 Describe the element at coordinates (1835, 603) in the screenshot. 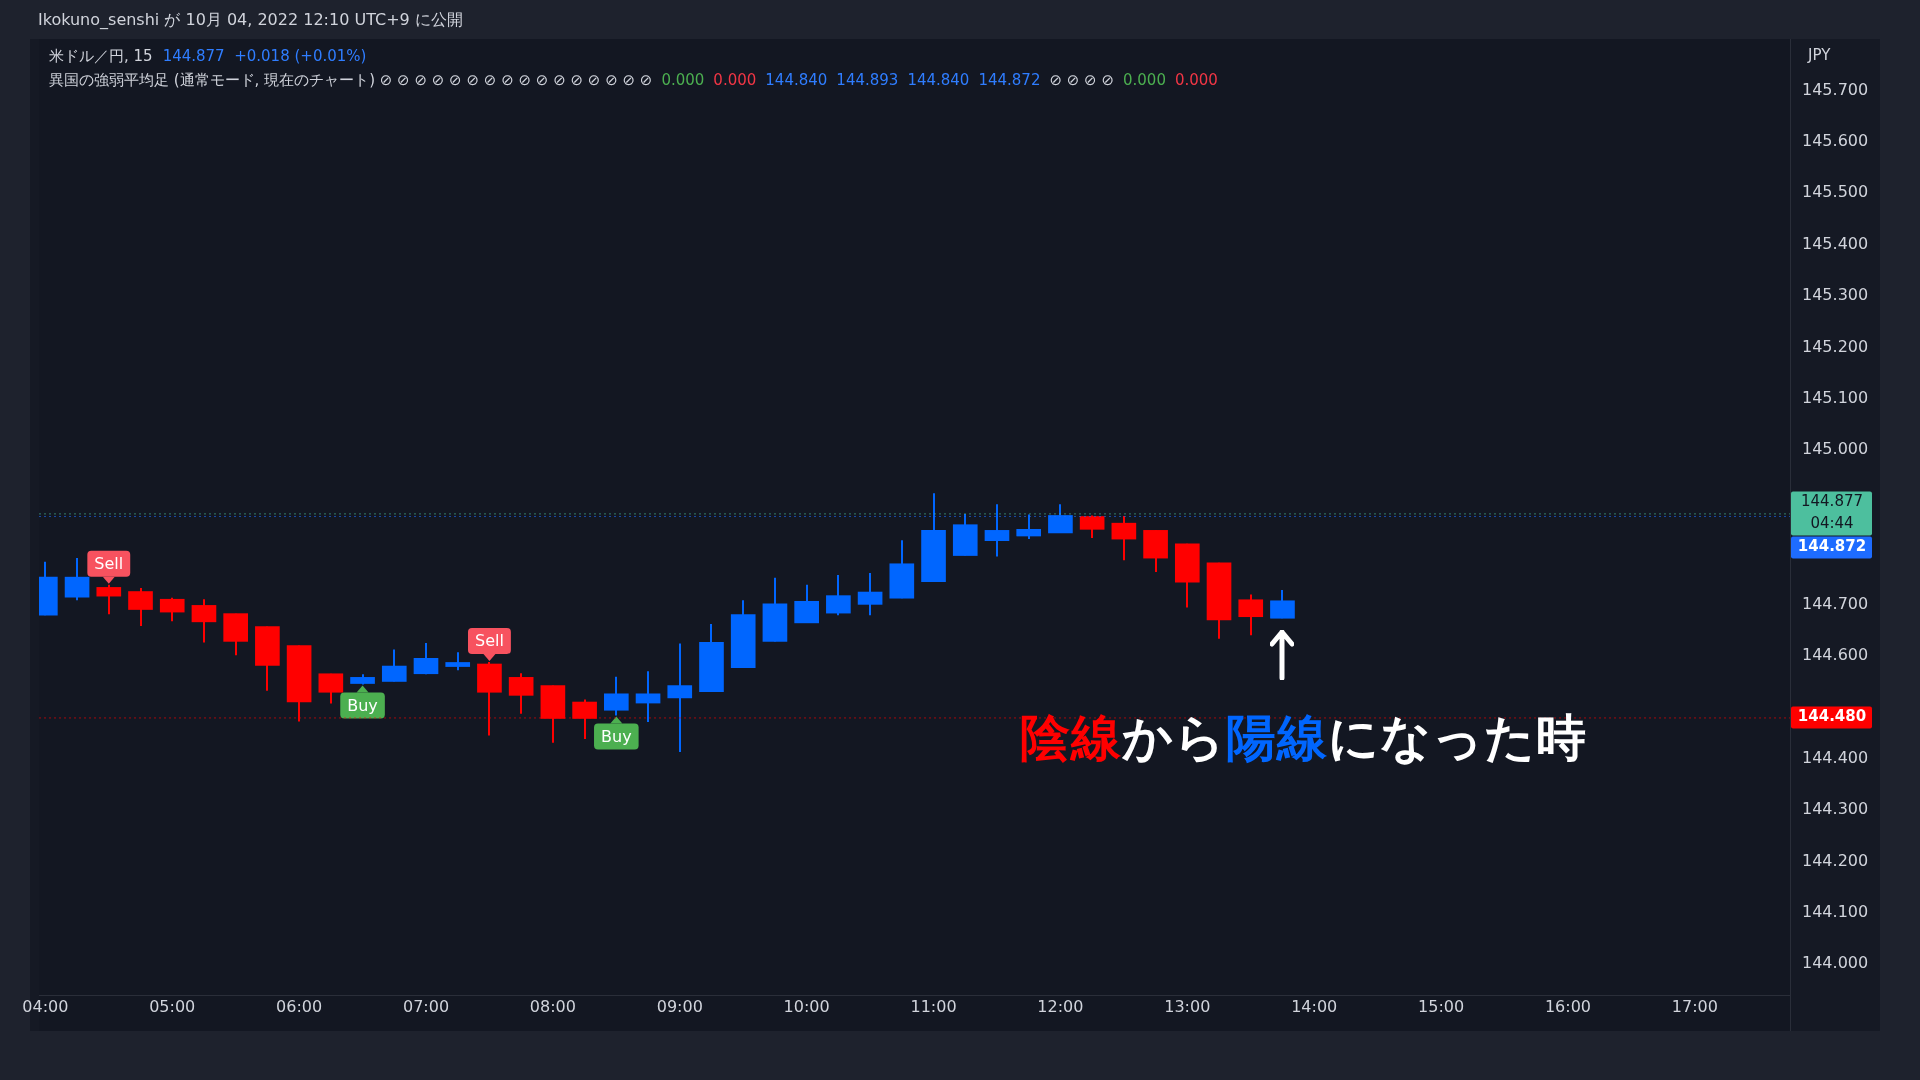

I see `y-tick-label: 144.700` at that location.